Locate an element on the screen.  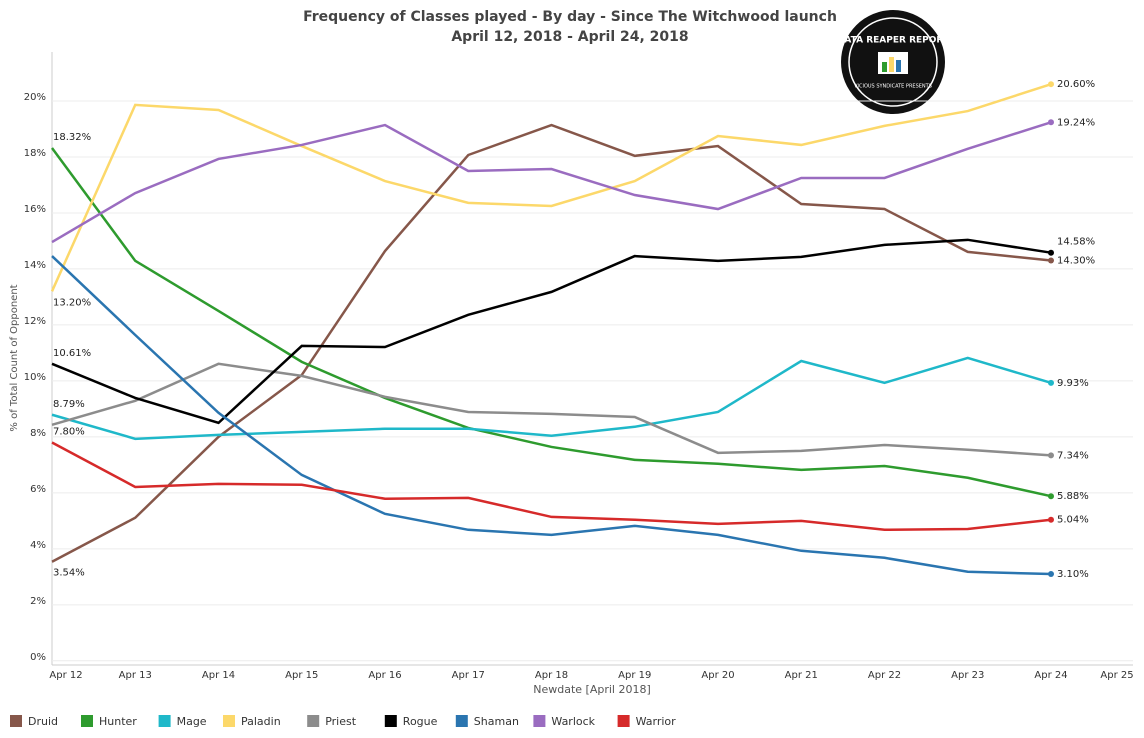
legend-label: Warrior is located at coordinates (656, 721).